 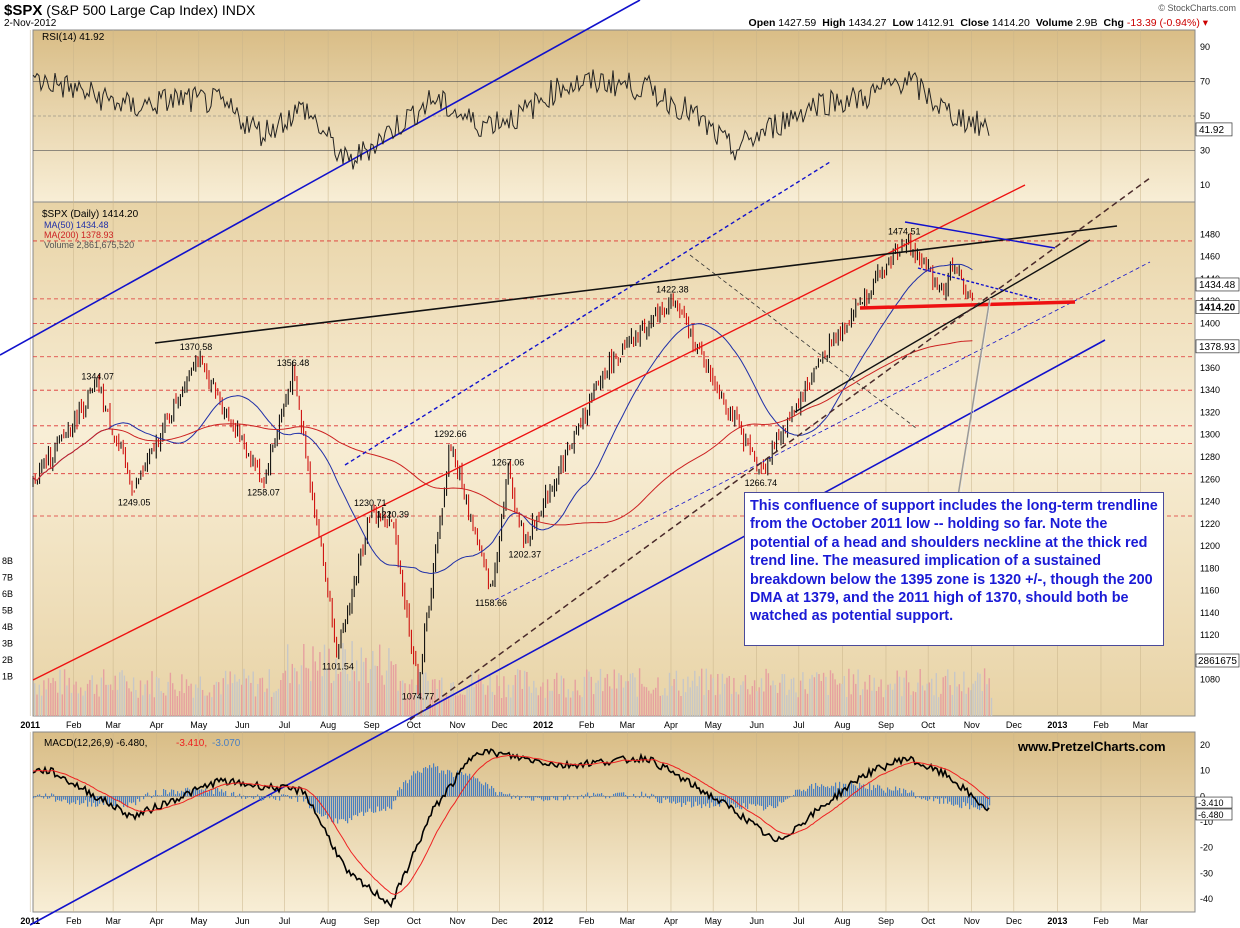 What do you see at coordinates (1210, 524) in the screenshot?
I see `price-tick-label: 1220` at bounding box center [1210, 524].